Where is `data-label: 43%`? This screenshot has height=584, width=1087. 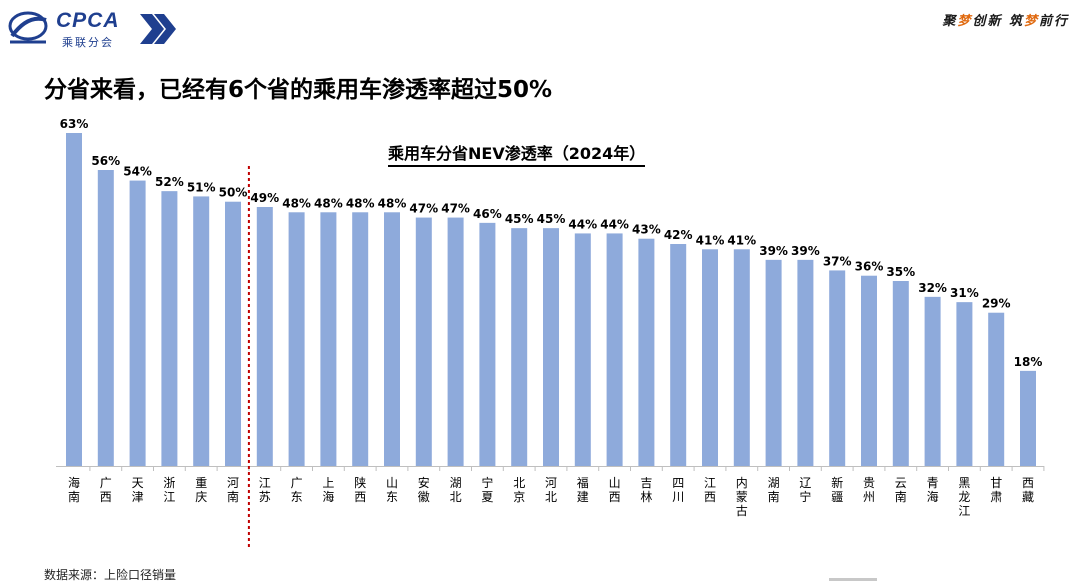
data-label: 43% is located at coordinates (646, 230).